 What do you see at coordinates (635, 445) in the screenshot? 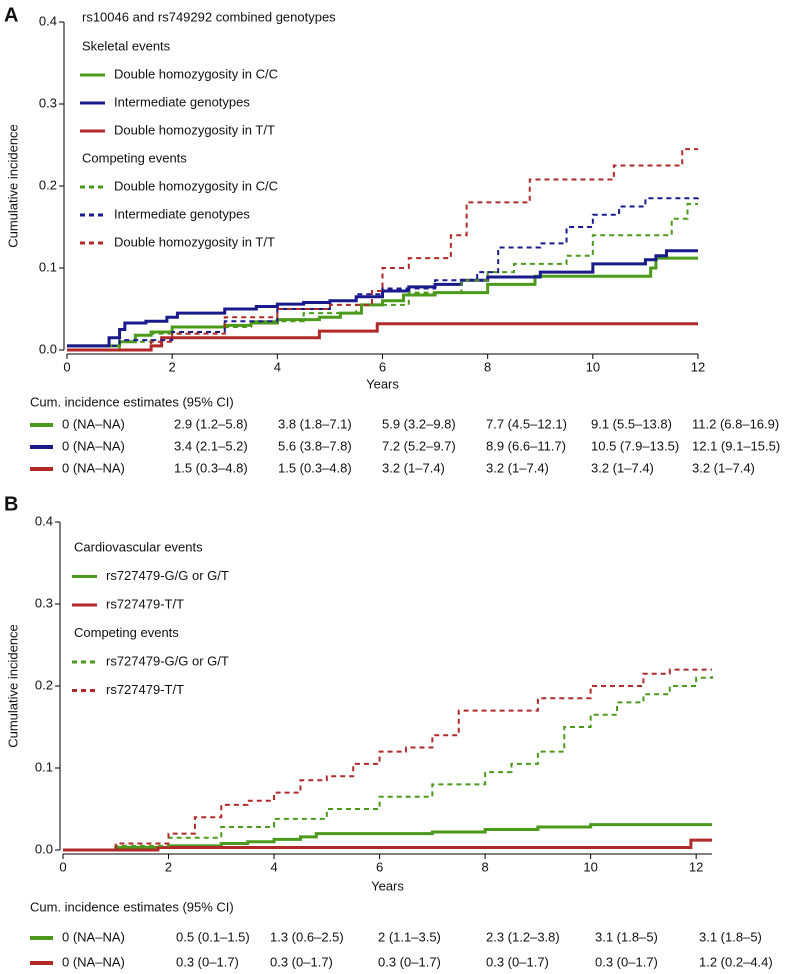
I see `table-cell: 10.5 (7.9–13.5)` at bounding box center [635, 445].